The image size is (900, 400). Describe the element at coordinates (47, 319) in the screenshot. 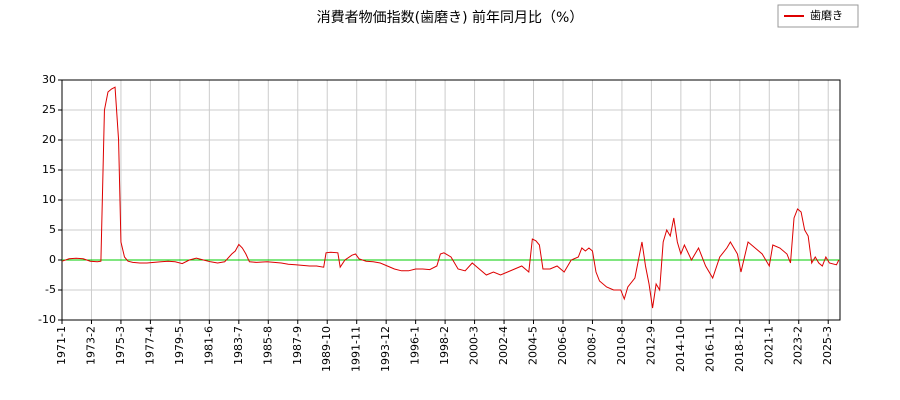

I see `y-tick-label: -10` at that location.